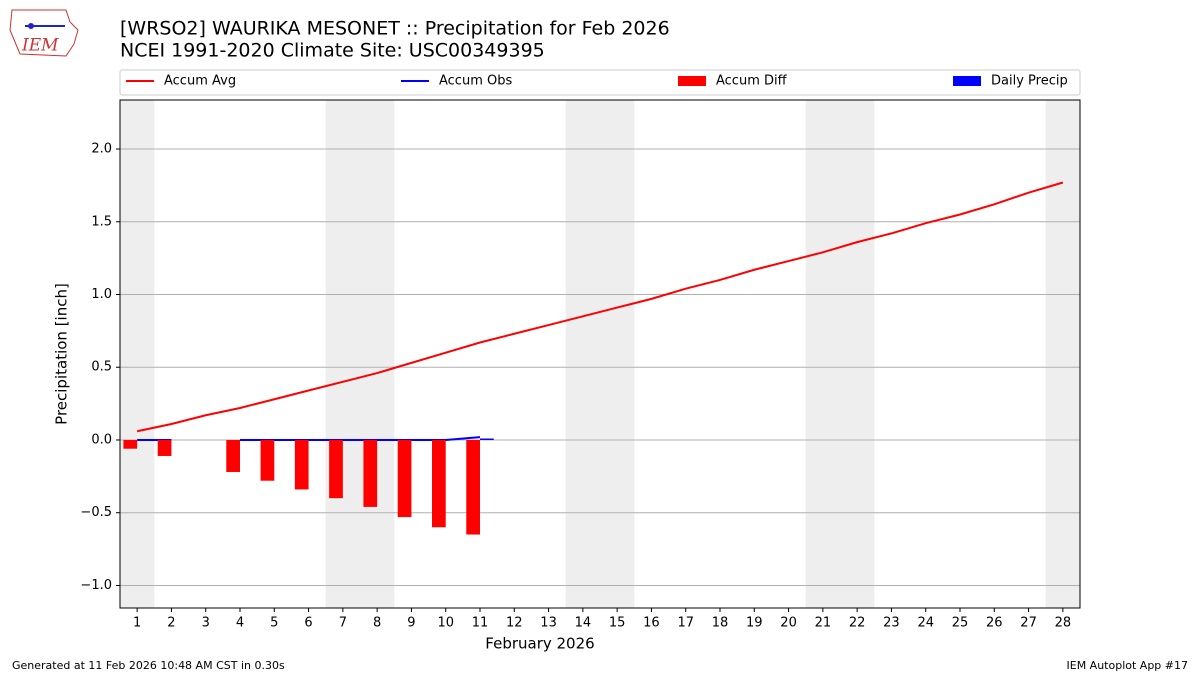  I want to click on x-tick-label: 17, so click(685, 623).